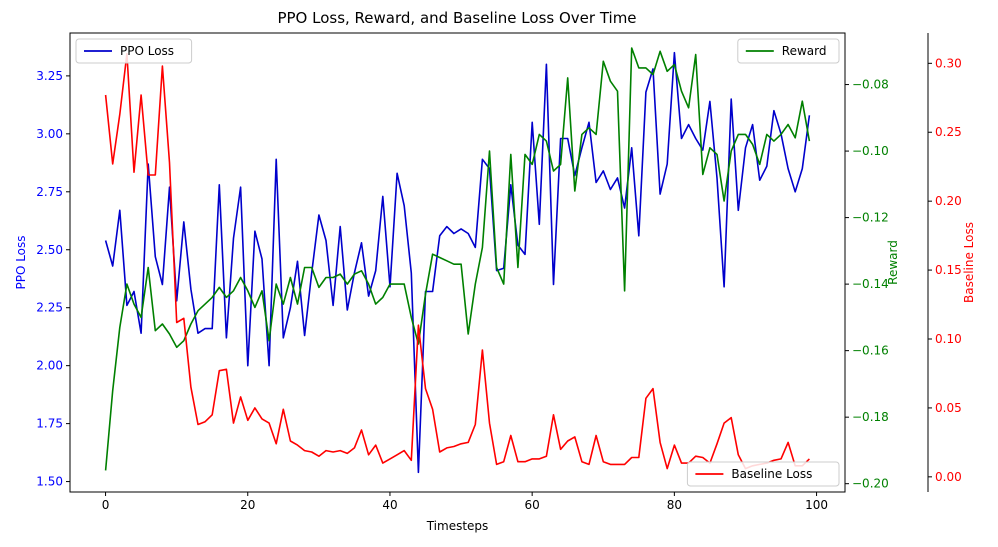  I want to click on baseline-tick-label: 0.25, so click(948, 132).